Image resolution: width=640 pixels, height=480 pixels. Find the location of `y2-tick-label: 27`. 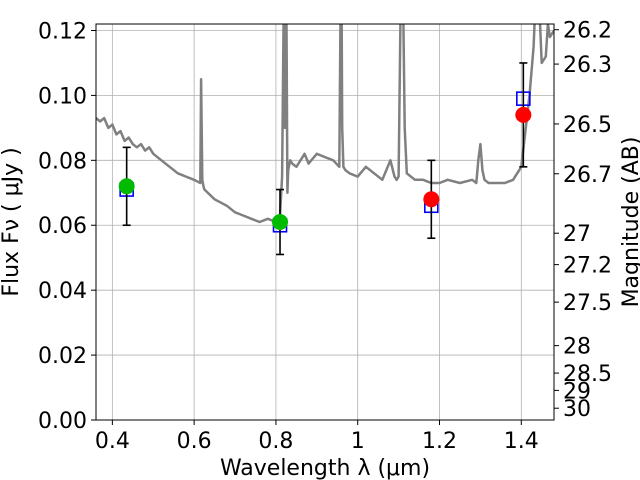

y2-tick-label: 27 is located at coordinates (577, 234).